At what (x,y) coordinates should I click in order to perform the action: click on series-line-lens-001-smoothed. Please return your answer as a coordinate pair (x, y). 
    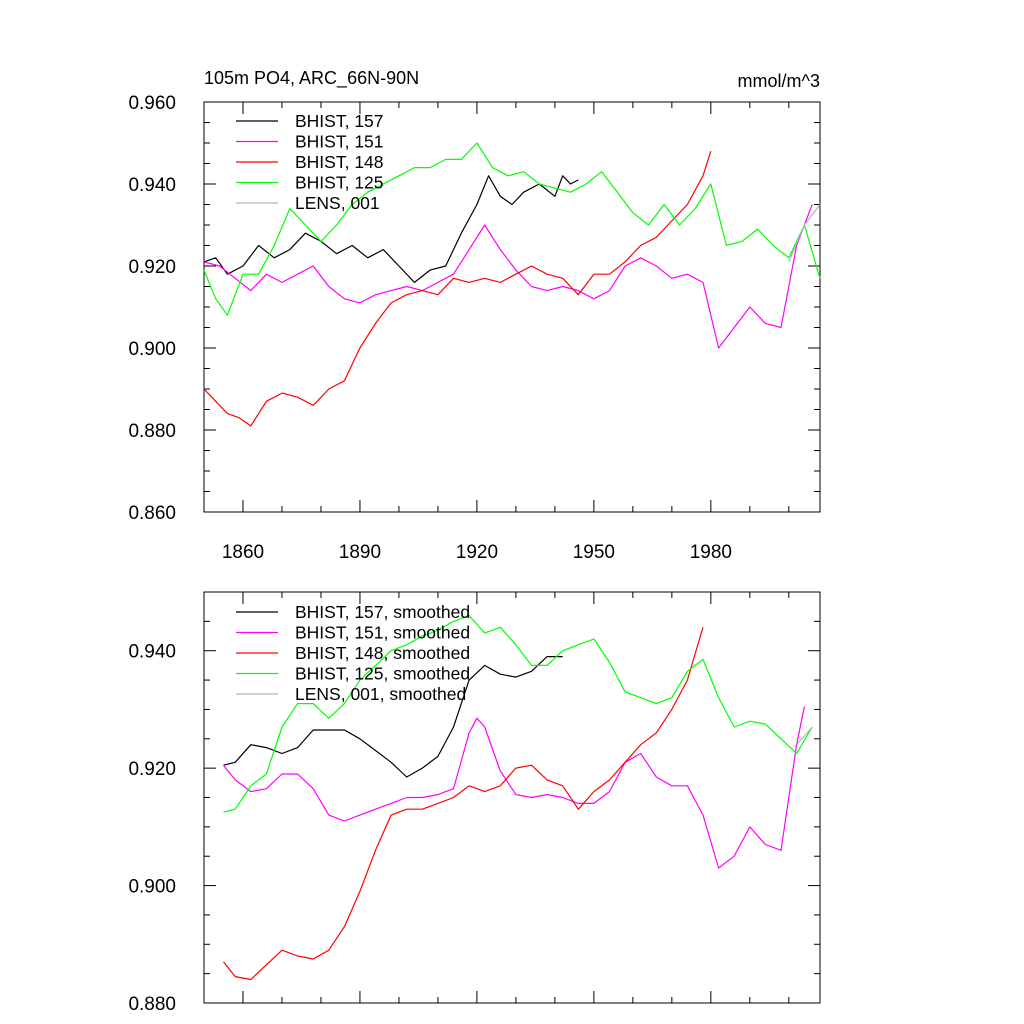
    Looking at the image, I should click on (804, 736).